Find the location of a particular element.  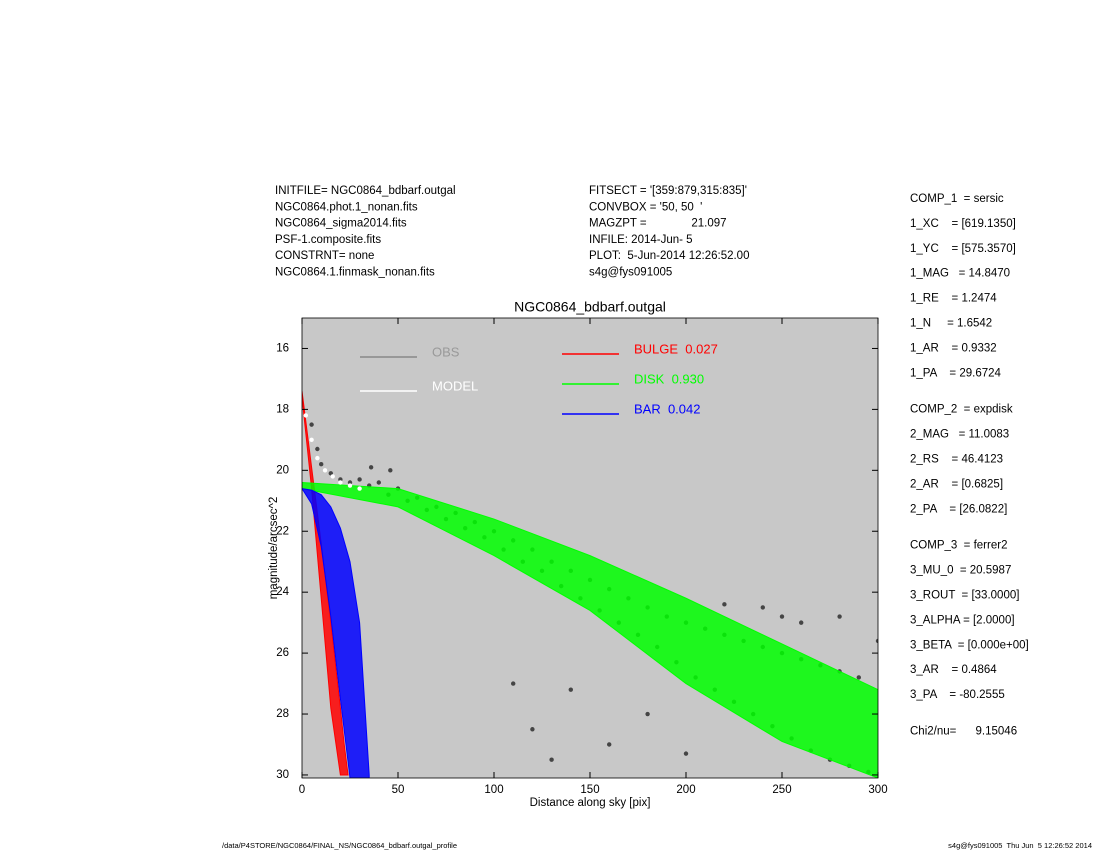

y-tick-label: 24 is located at coordinates (282, 592).